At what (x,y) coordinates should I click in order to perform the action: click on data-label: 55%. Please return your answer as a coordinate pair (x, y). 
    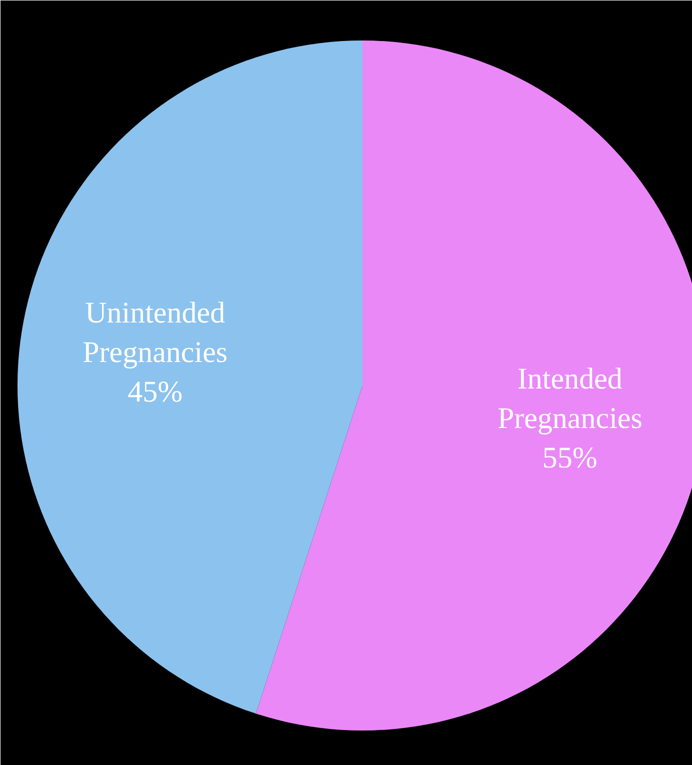
    Looking at the image, I should click on (570, 457).